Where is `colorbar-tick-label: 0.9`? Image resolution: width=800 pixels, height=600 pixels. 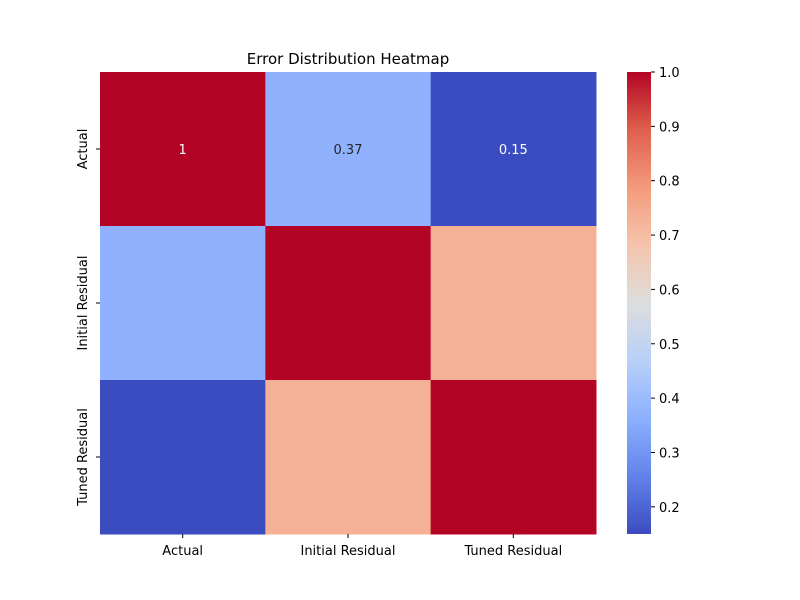 colorbar-tick-label: 0.9 is located at coordinates (669, 127).